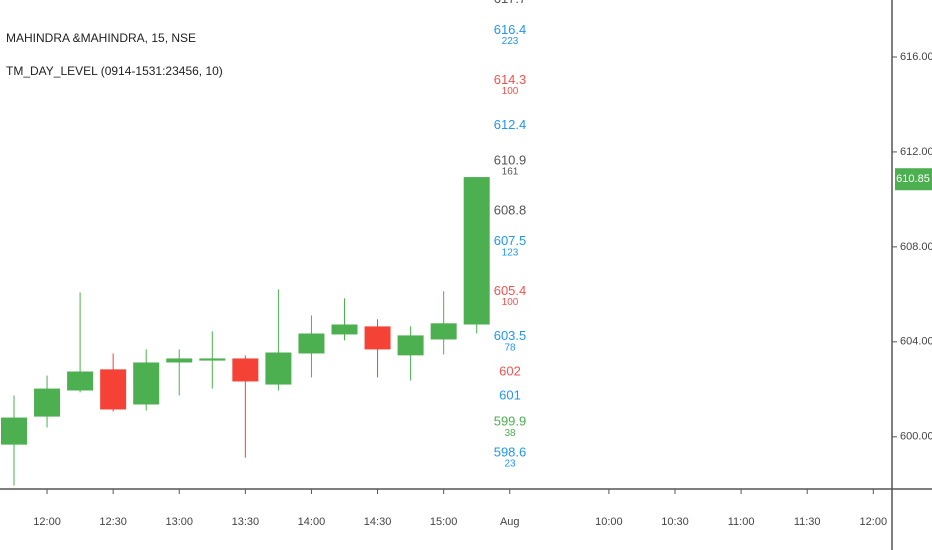 Image resolution: width=932 pixels, height=550 pixels. What do you see at coordinates (807, 522) in the screenshot?
I see `x-tick-label: 11:30` at bounding box center [807, 522].